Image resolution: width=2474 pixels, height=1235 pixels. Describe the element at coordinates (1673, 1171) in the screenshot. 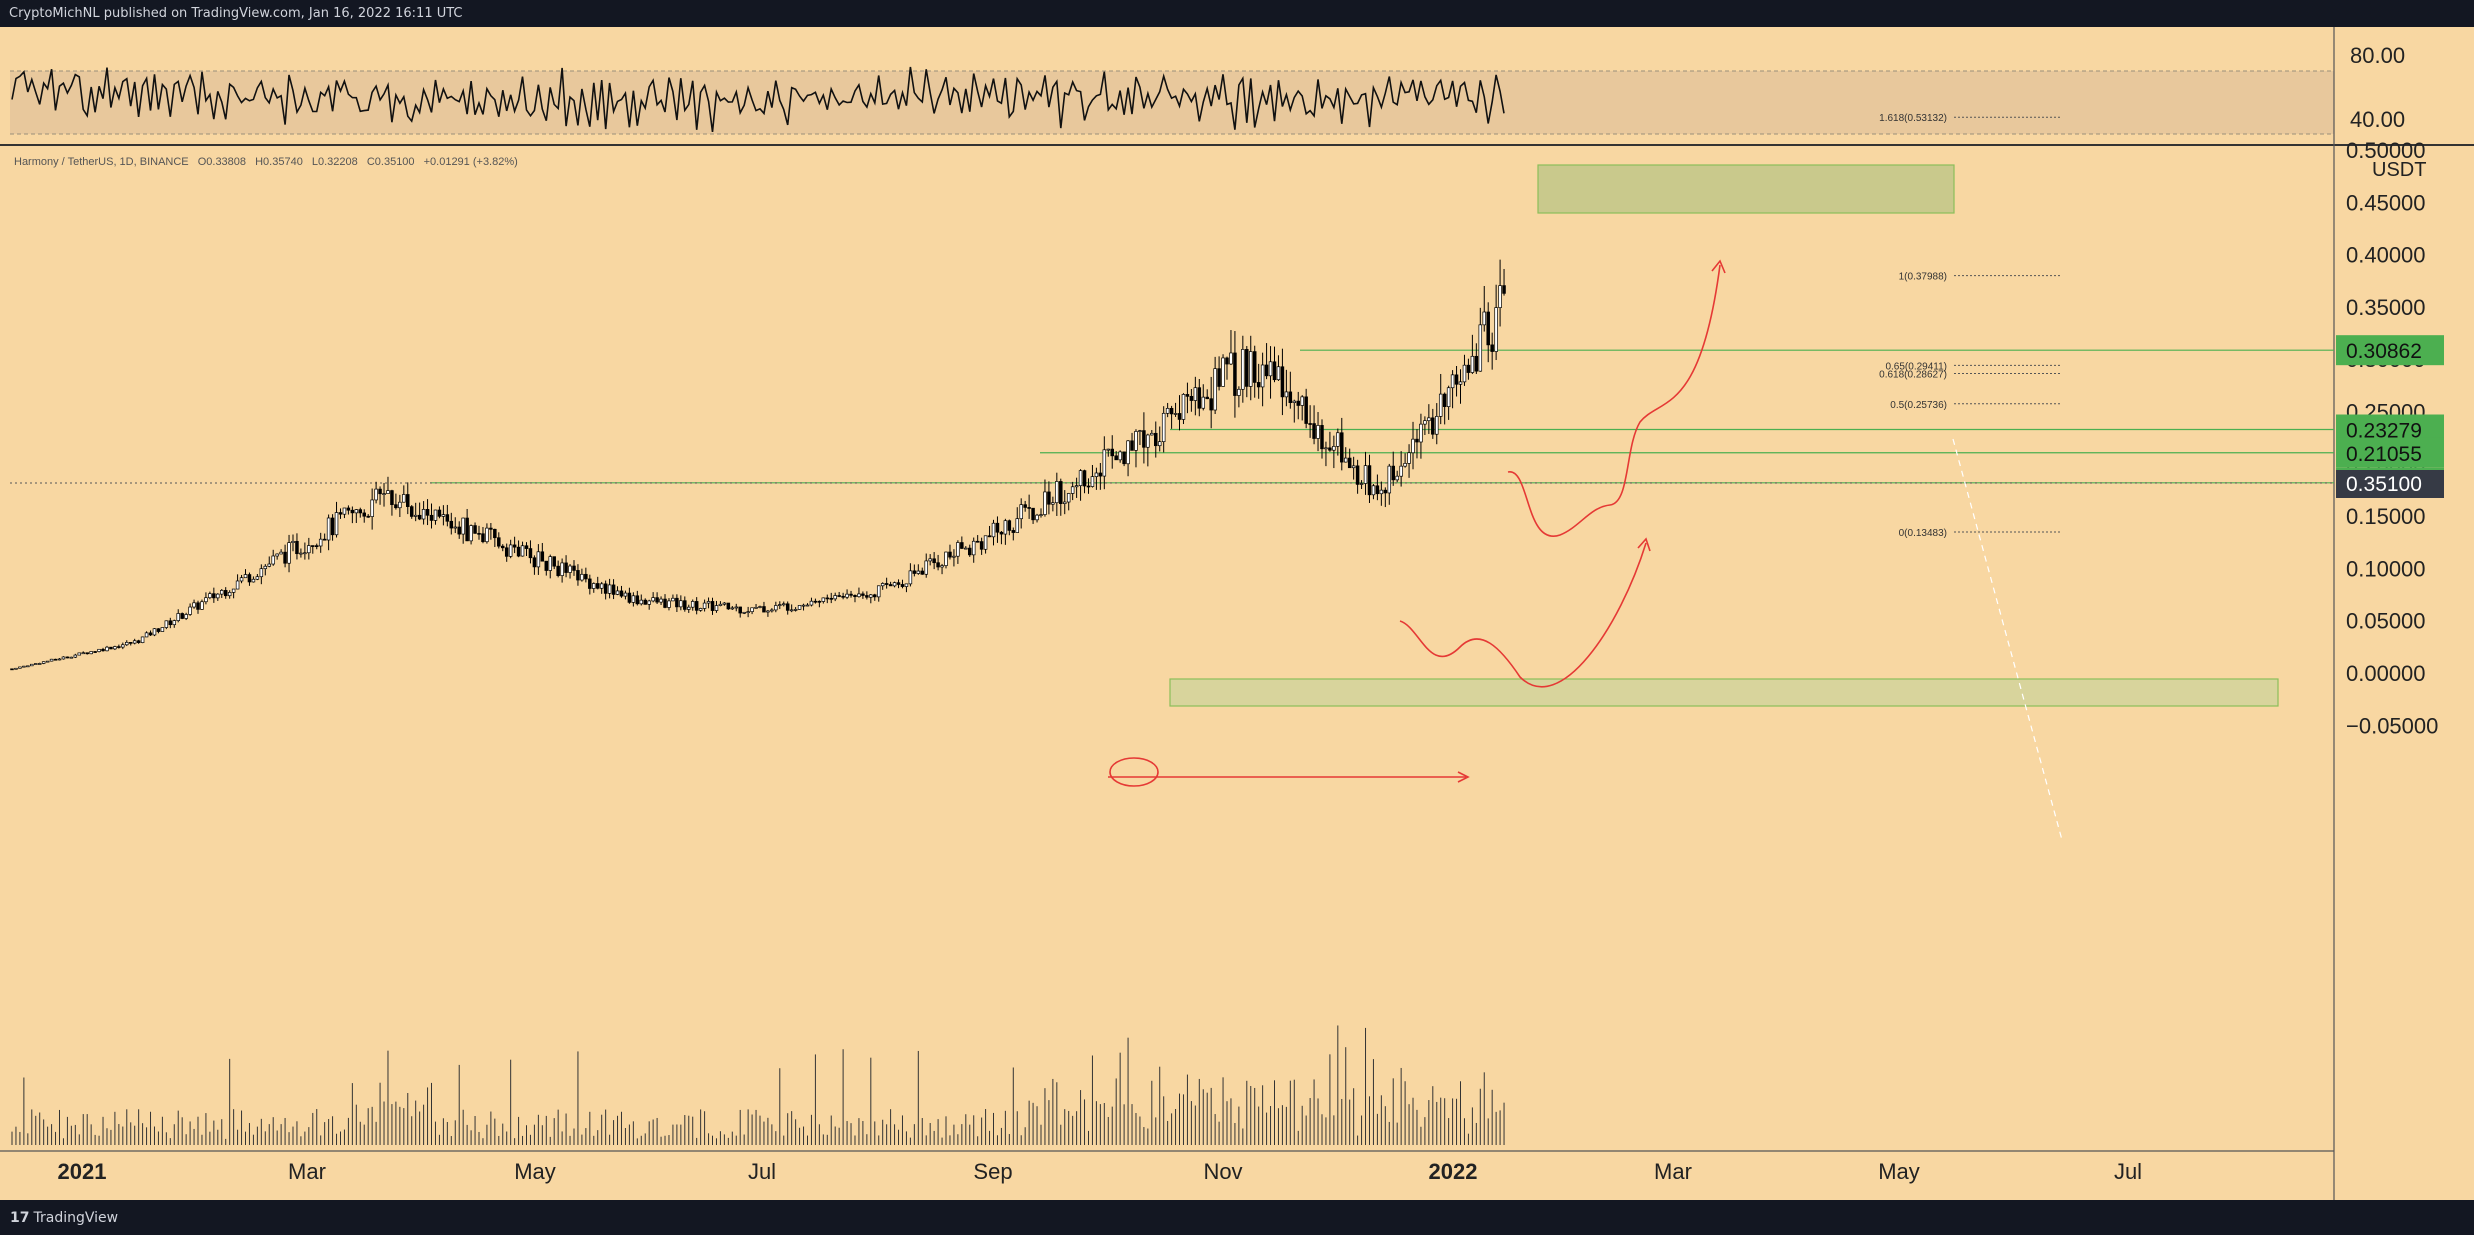

I see `time-tick-label: Mar` at that location.